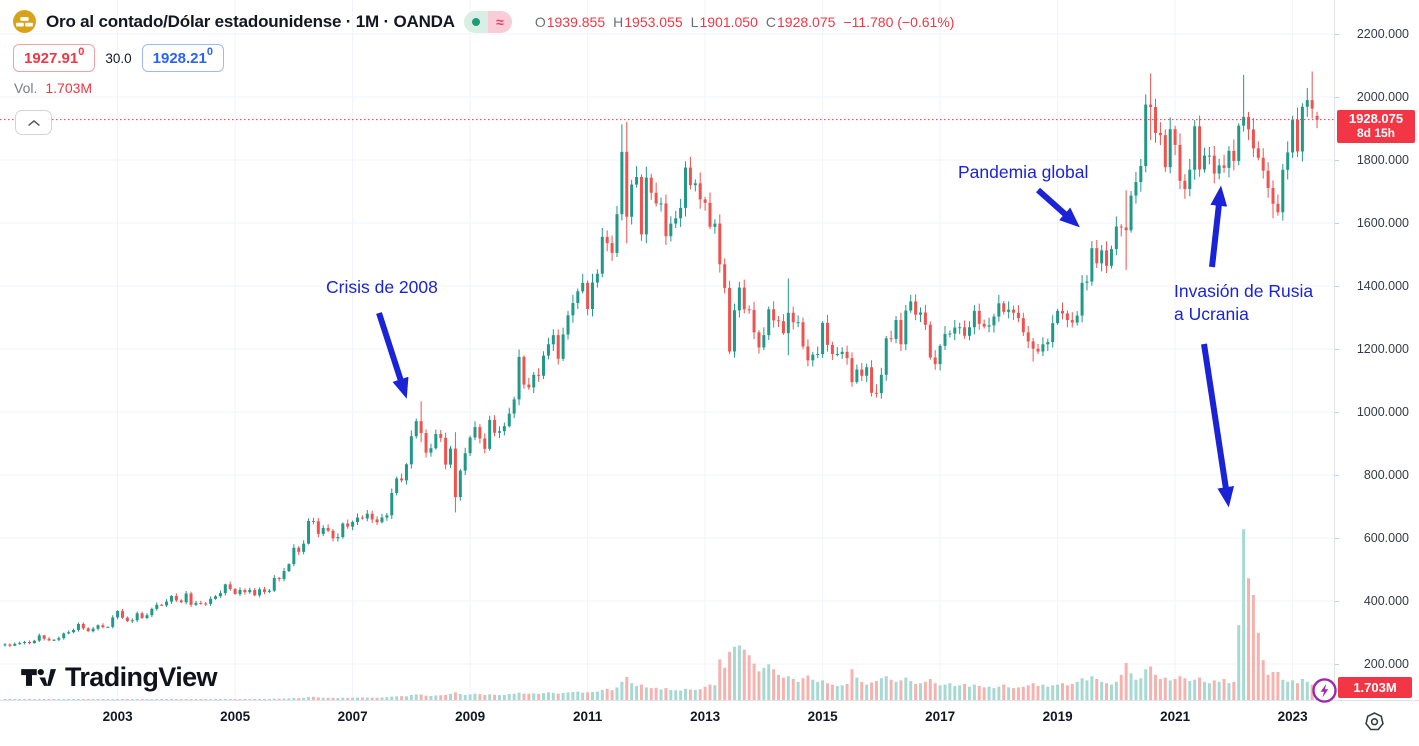 The image size is (1419, 746). Describe the element at coordinates (119, 677) in the screenshot. I see `tradingview-logo: TradingView` at that location.